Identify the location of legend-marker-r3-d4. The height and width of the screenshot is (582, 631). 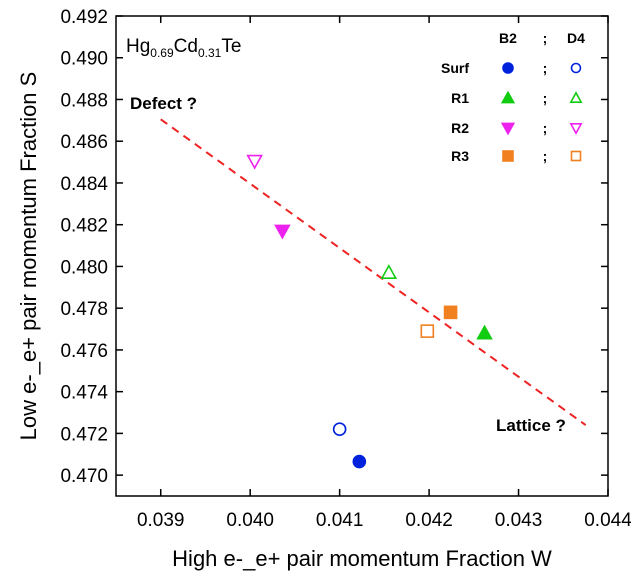
(576, 156).